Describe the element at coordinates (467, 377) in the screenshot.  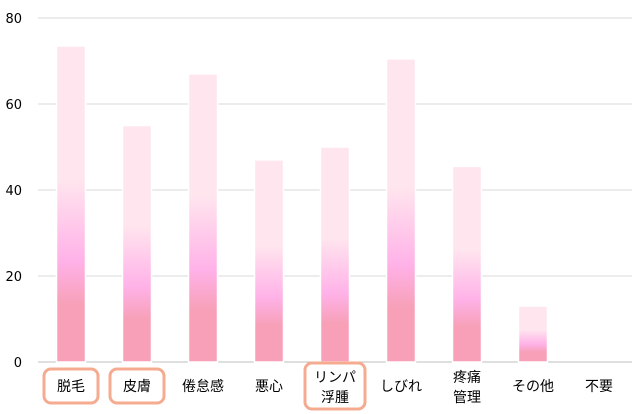
I see `x-category-label-6-0: 疼痛` at that location.